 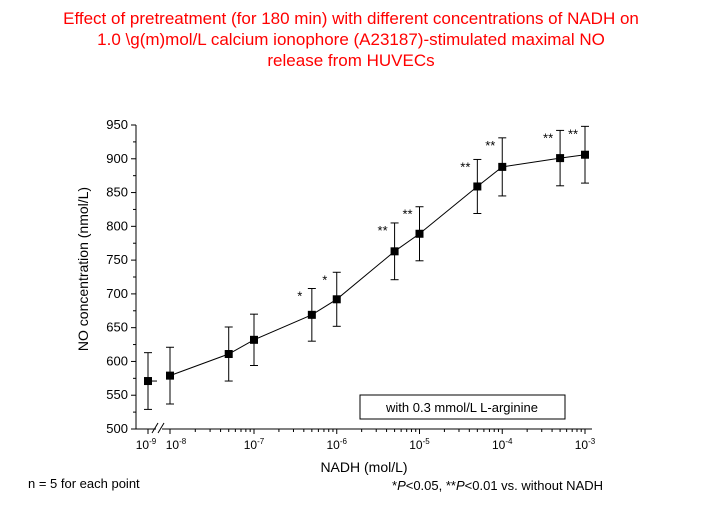 I want to click on x-tick-label: 10⁻⁶, so click(x=337, y=444).